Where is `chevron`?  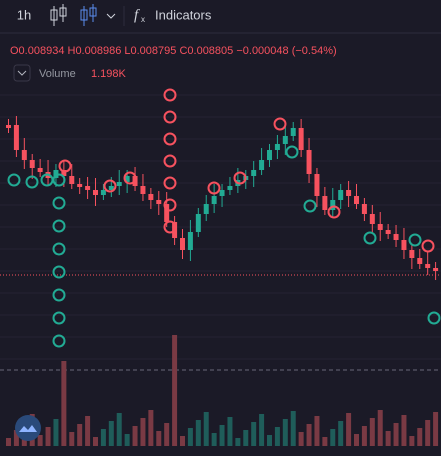 chevron is located at coordinates (111, 16).